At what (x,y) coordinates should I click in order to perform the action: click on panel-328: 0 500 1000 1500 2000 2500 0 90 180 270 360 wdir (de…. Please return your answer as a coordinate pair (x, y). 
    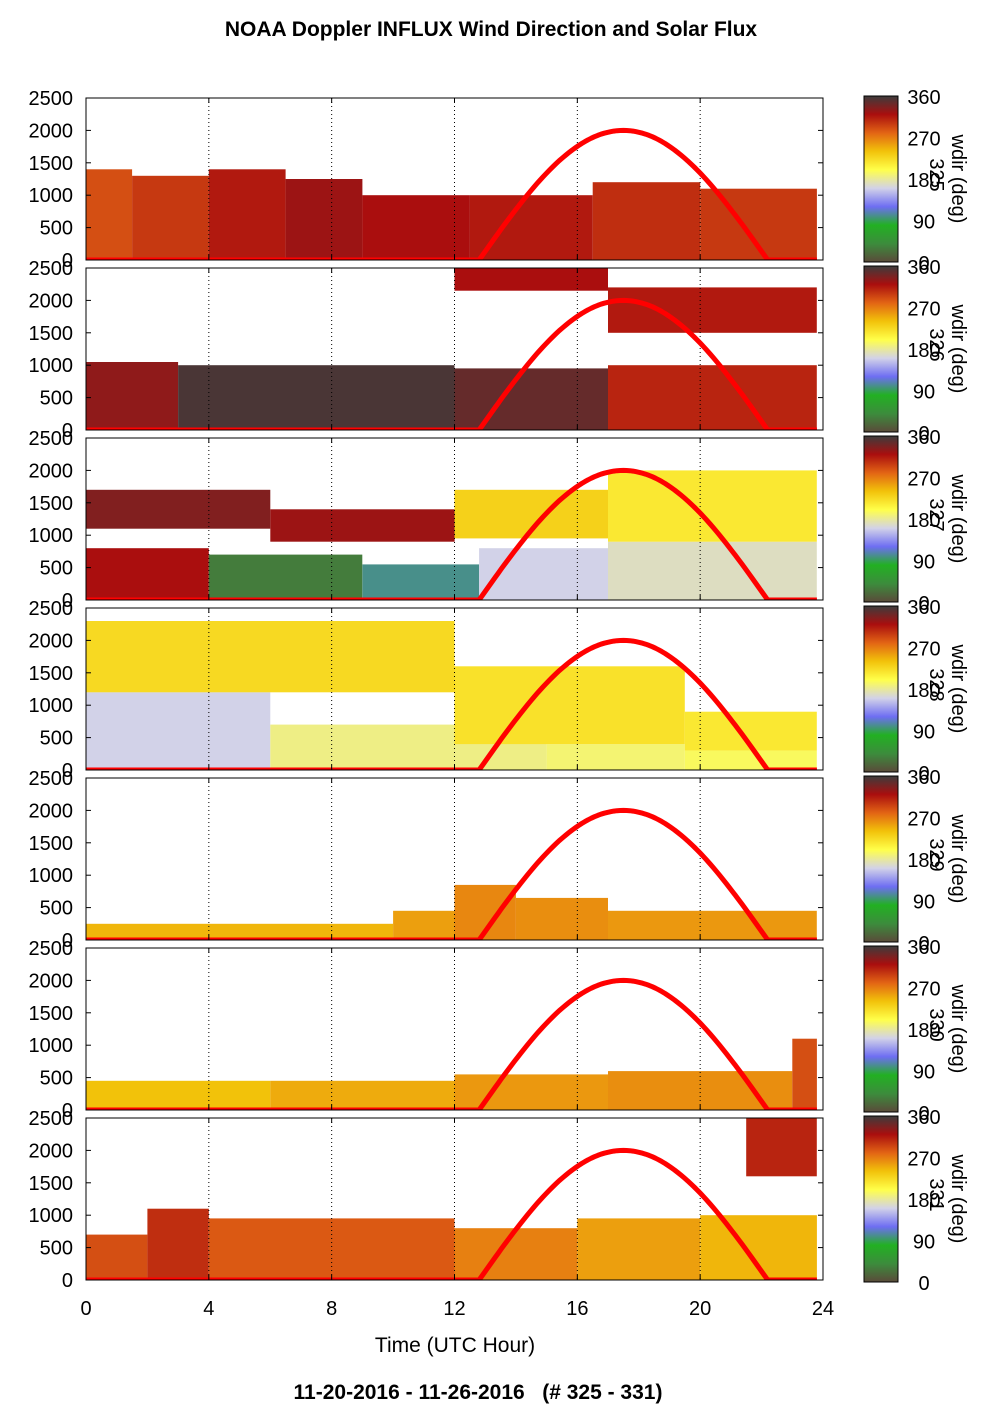
    Looking at the image, I should click on (499, 691).